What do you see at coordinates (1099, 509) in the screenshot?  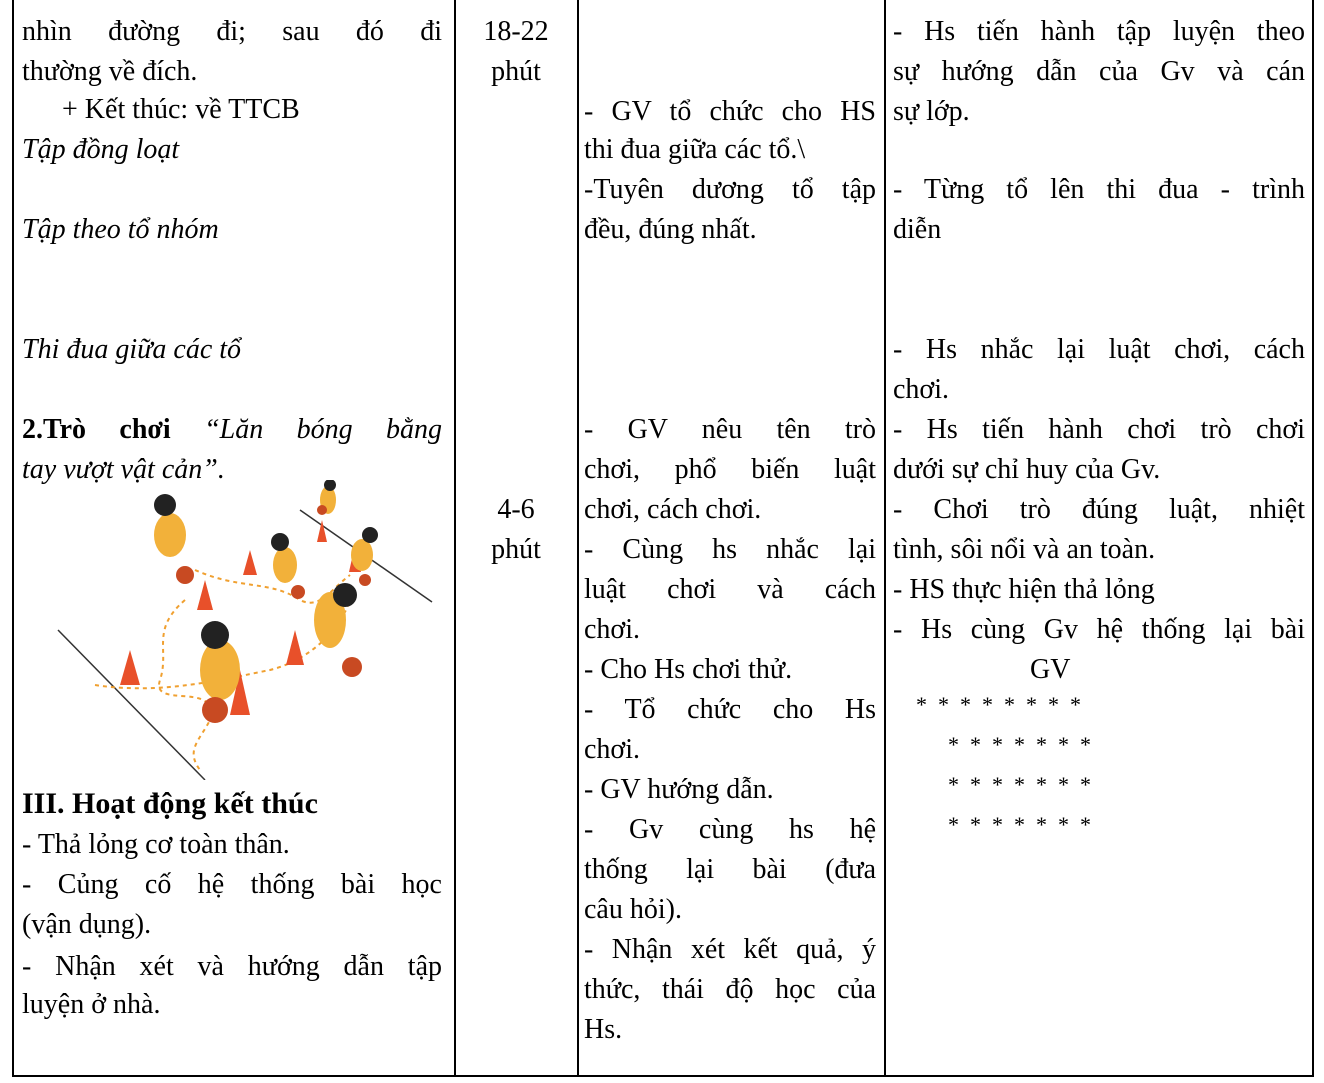 I see `text-line: - Chơi trò đúng luật, nhiệt` at bounding box center [1099, 509].